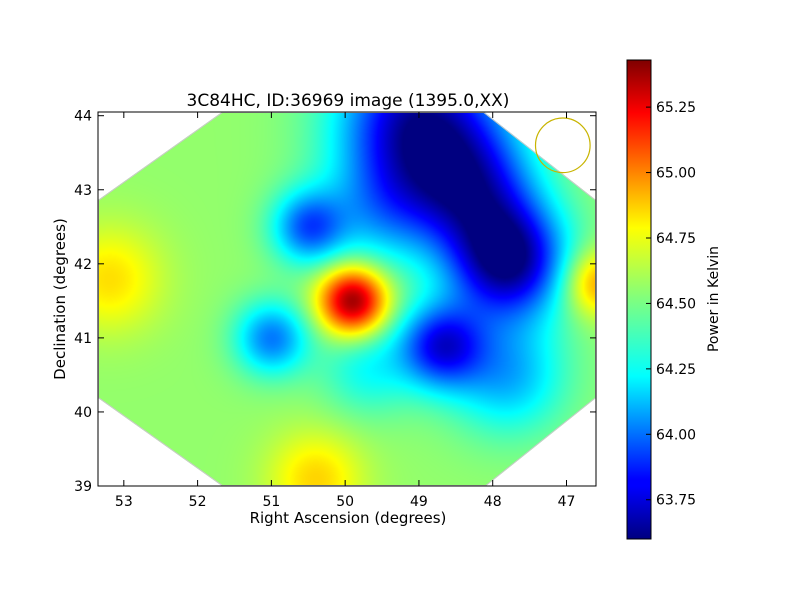  Describe the element at coordinates (83, 413) in the screenshot. I see `y-tick-label: 40` at that location.